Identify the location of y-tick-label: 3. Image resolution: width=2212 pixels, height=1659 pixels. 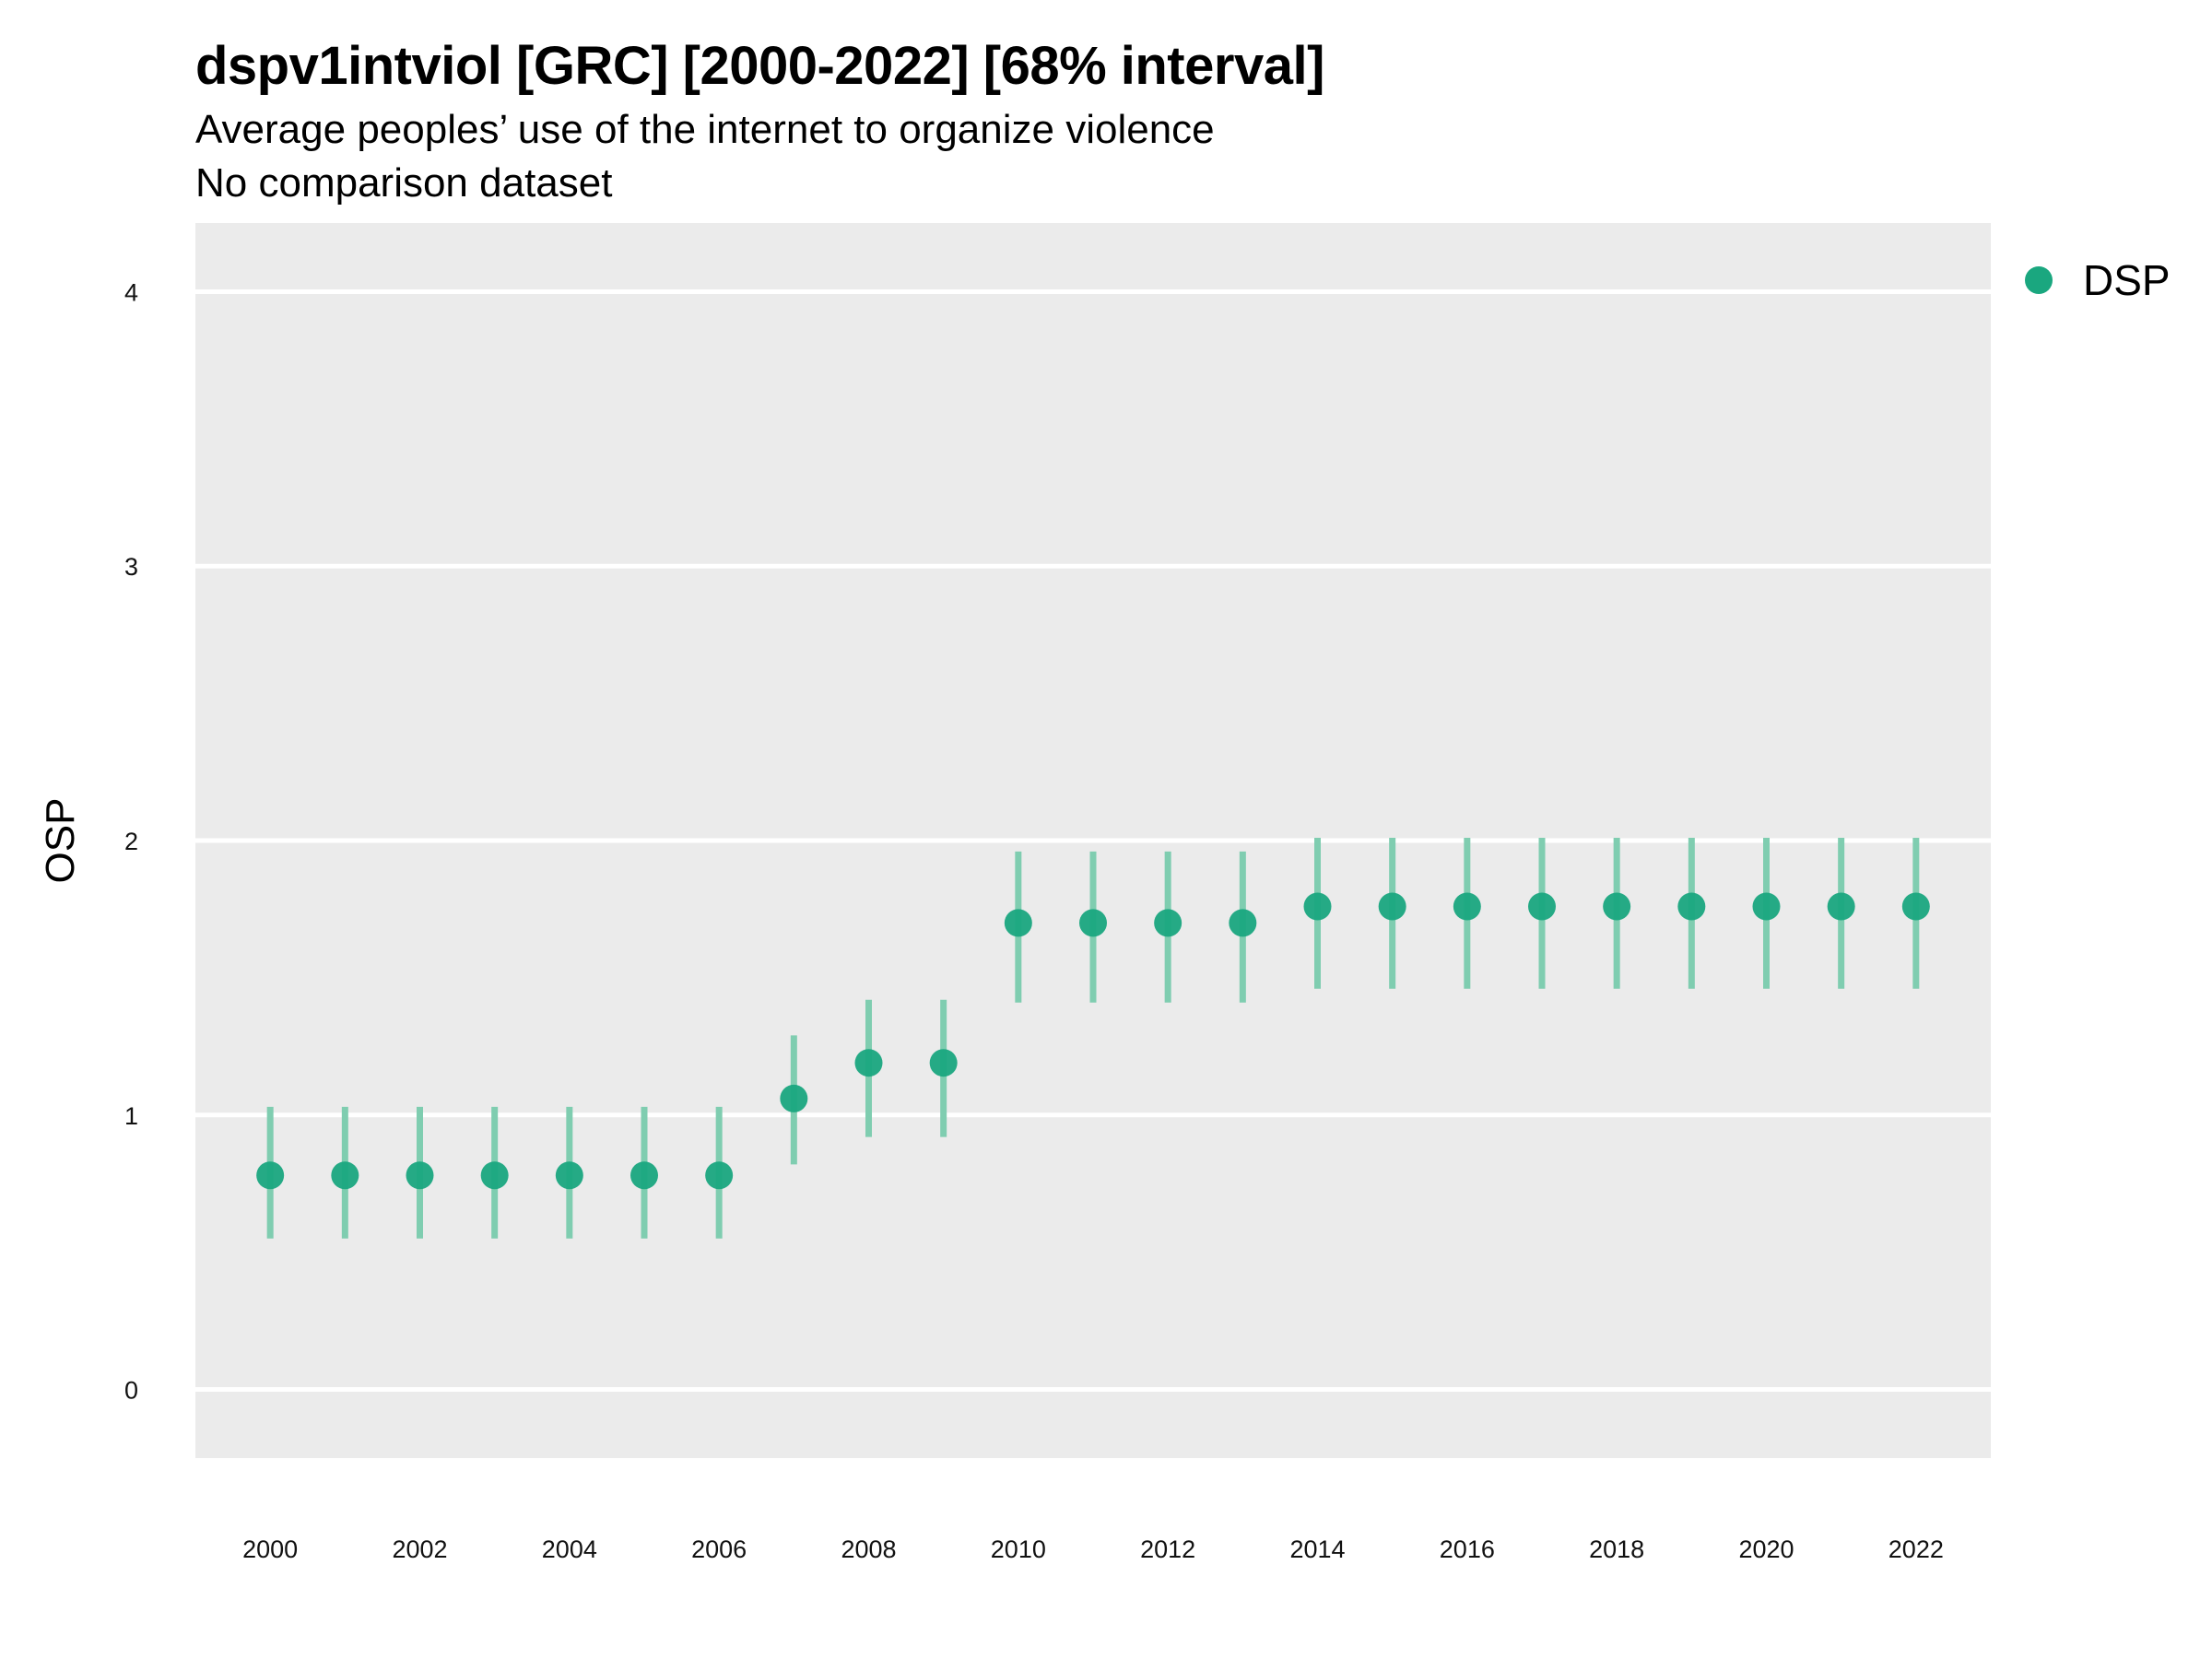
(131, 567).